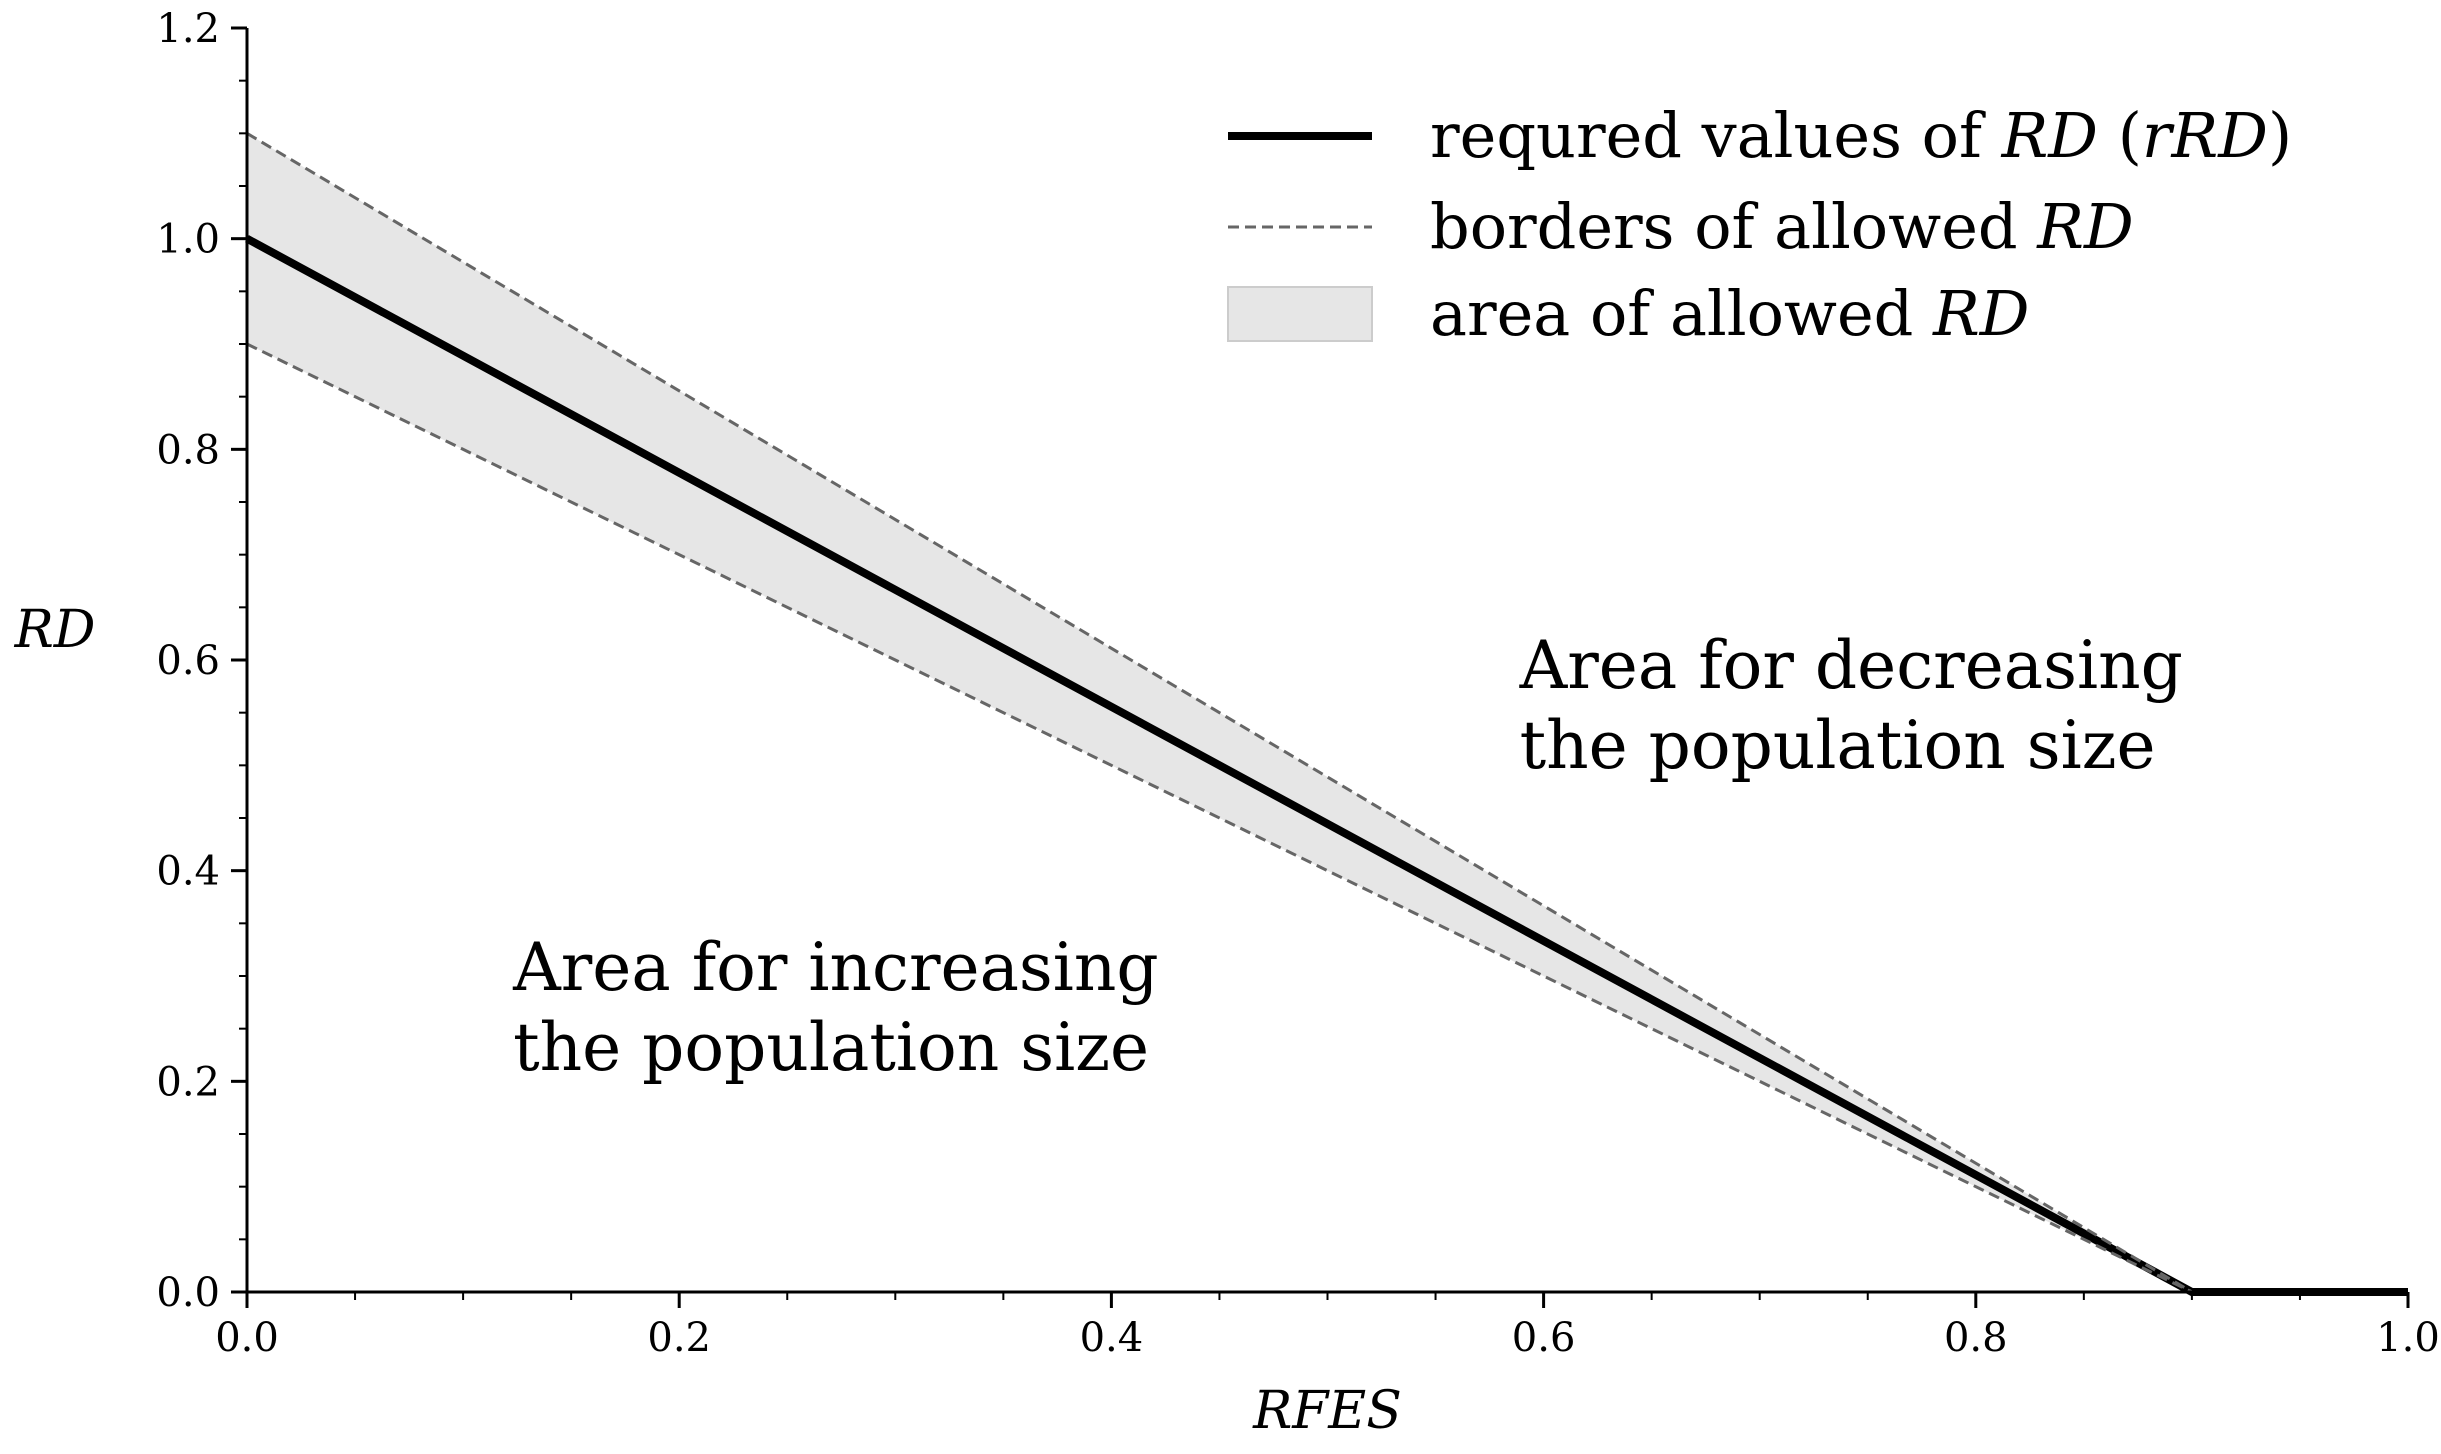 The width and height of the screenshot is (2441, 1454). Describe the element at coordinates (1733, 226) in the screenshot. I see `legend-text-part: borders of allowed` at that location.